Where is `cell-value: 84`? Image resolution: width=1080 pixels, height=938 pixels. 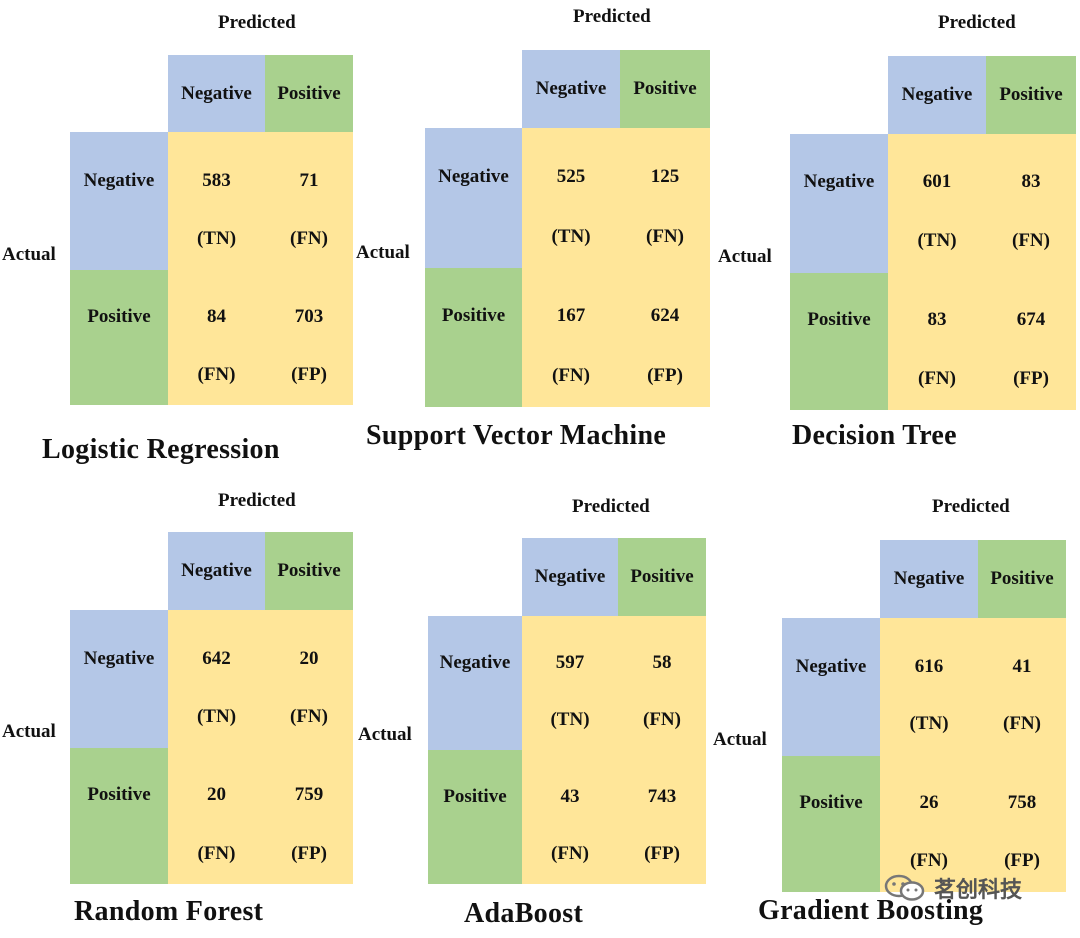
cell-value: 84 is located at coordinates (216, 316).